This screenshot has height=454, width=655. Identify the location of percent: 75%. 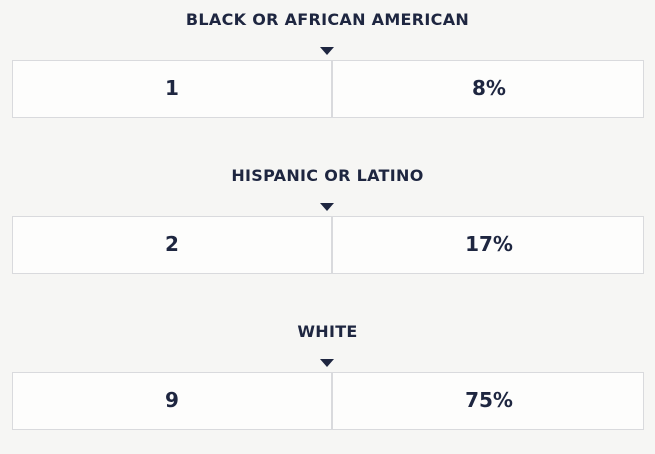
(489, 400).